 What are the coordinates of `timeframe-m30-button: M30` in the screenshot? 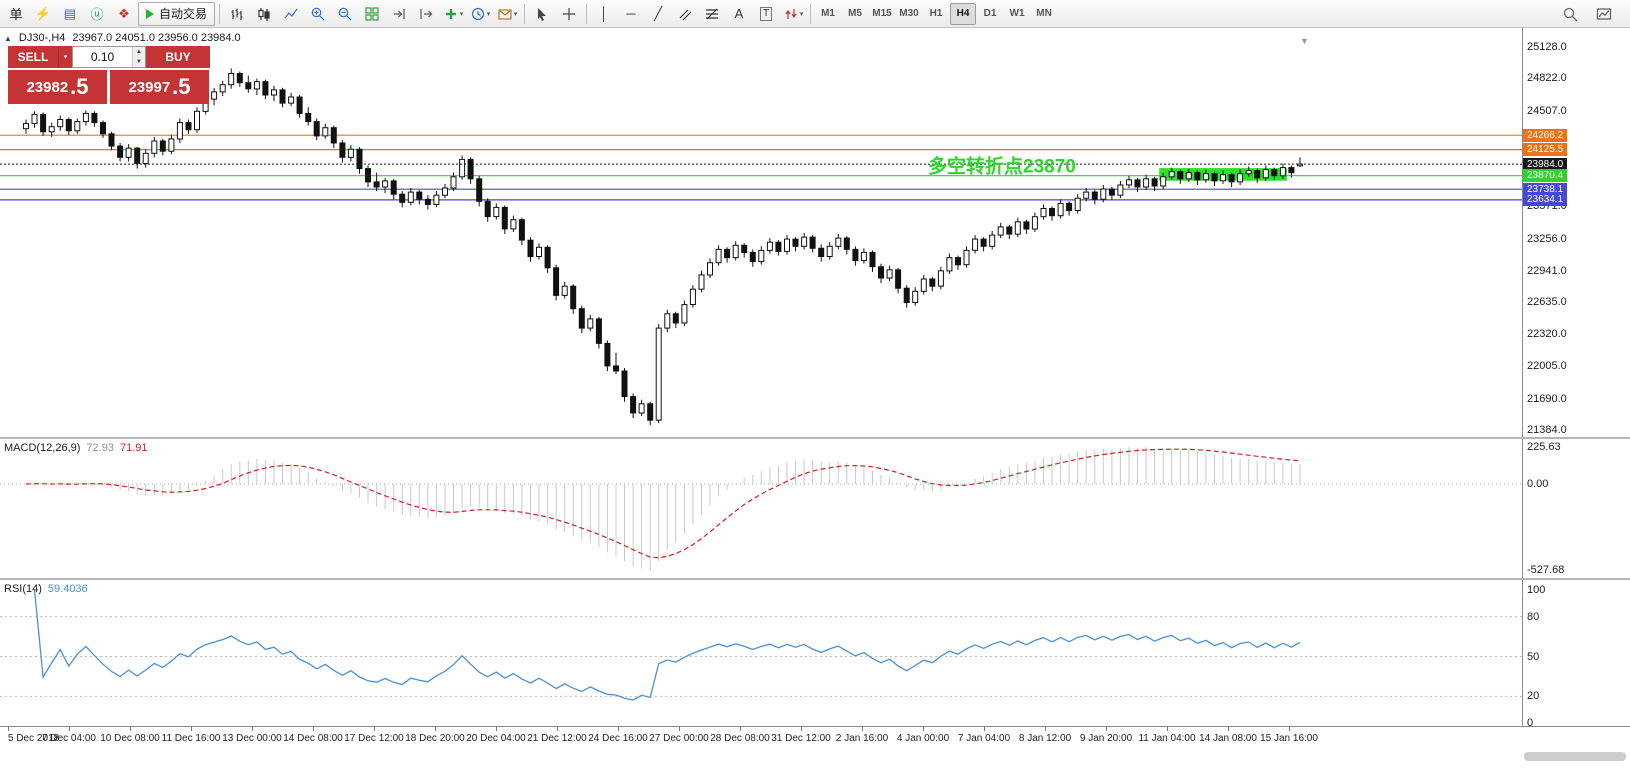 It's located at (909, 13).